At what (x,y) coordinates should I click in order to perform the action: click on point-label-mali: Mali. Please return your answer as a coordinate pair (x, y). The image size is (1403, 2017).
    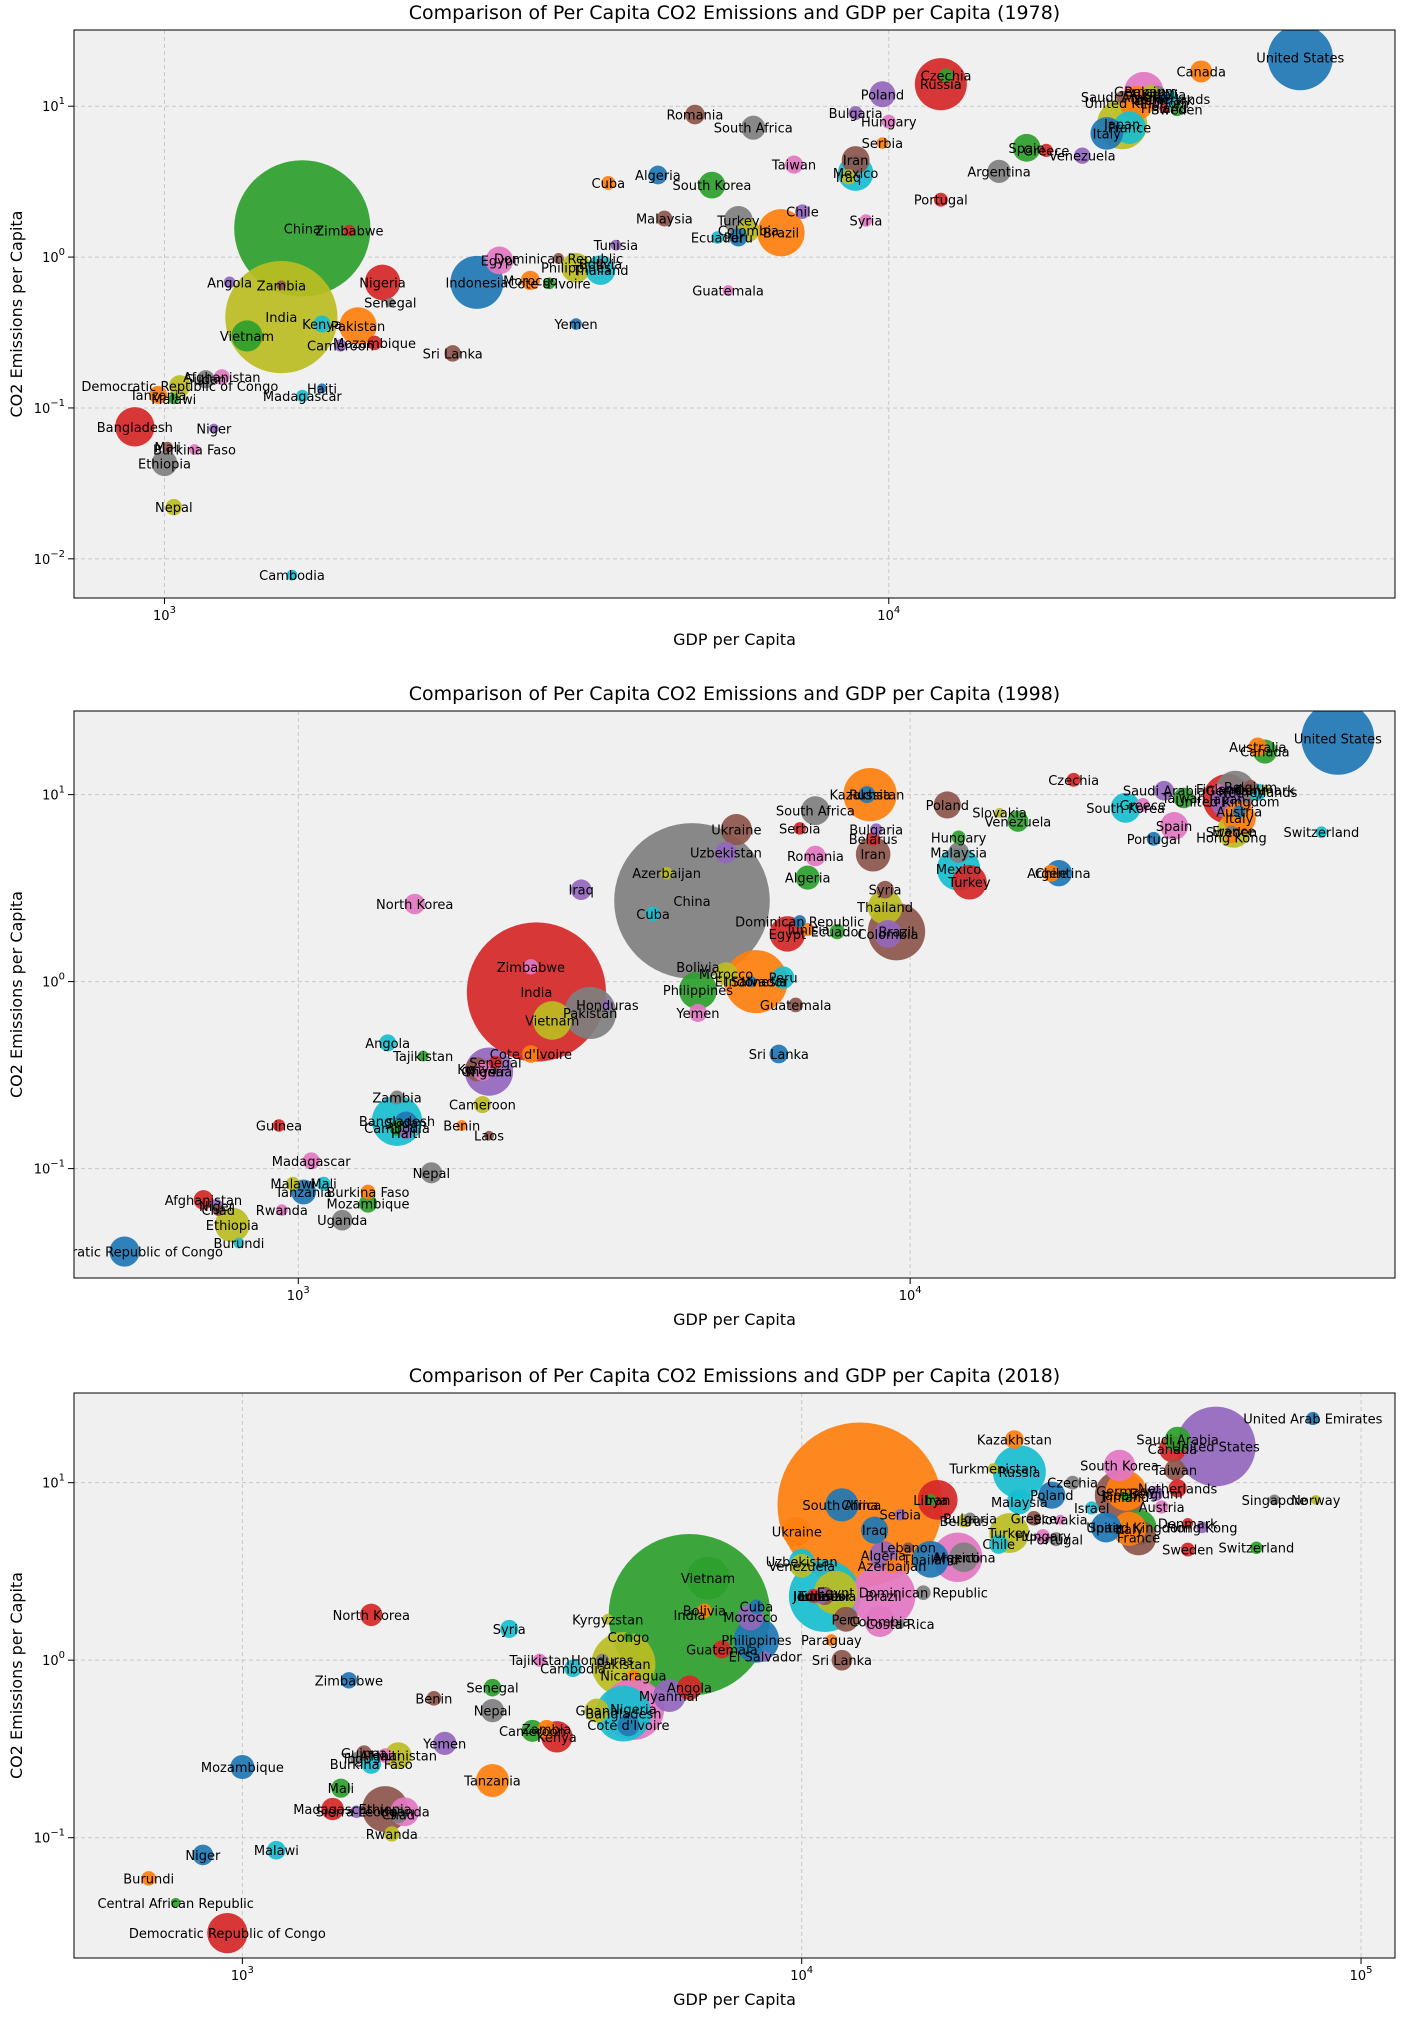
    Looking at the image, I should click on (323, 1185).